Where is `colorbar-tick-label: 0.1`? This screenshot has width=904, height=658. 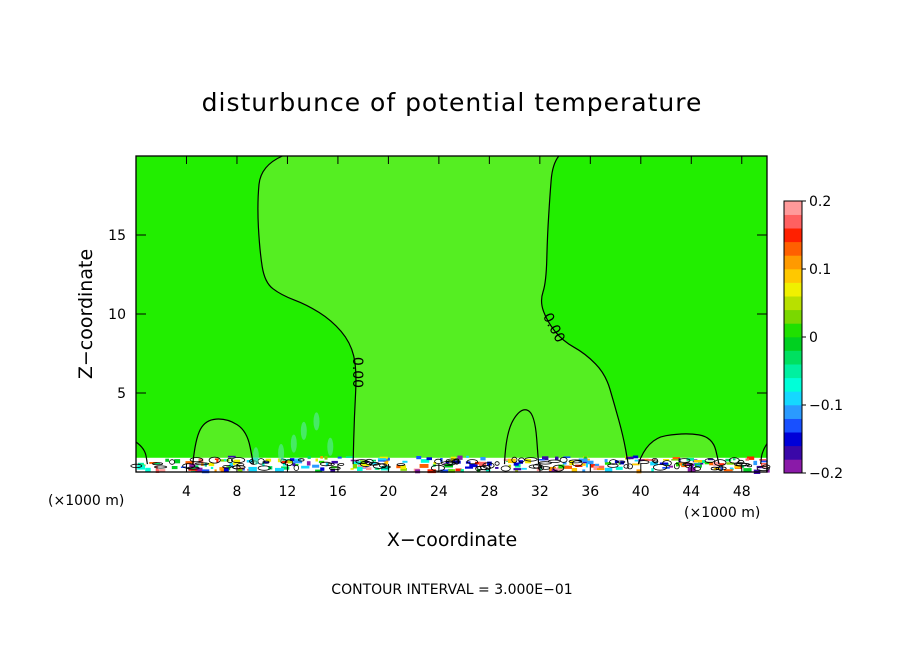 colorbar-tick-label: 0.1 is located at coordinates (820, 270).